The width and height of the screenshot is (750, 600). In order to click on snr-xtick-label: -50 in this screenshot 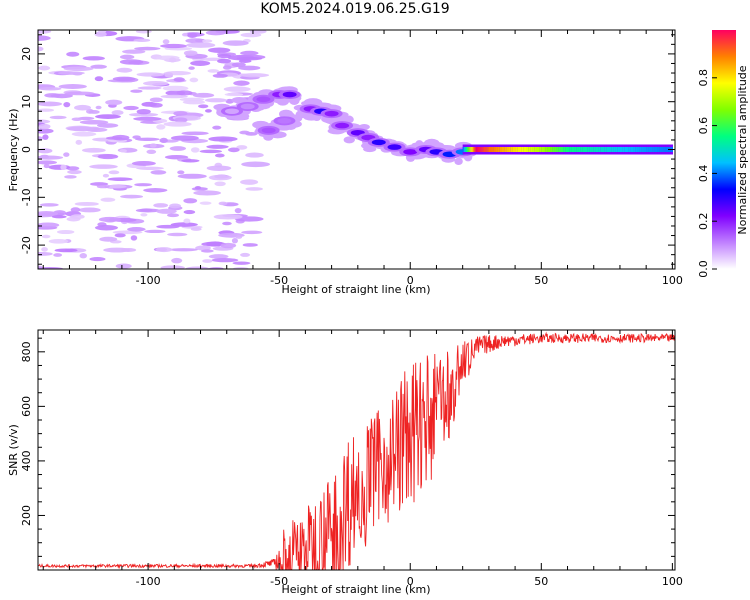, I will do `click(279, 581)`.